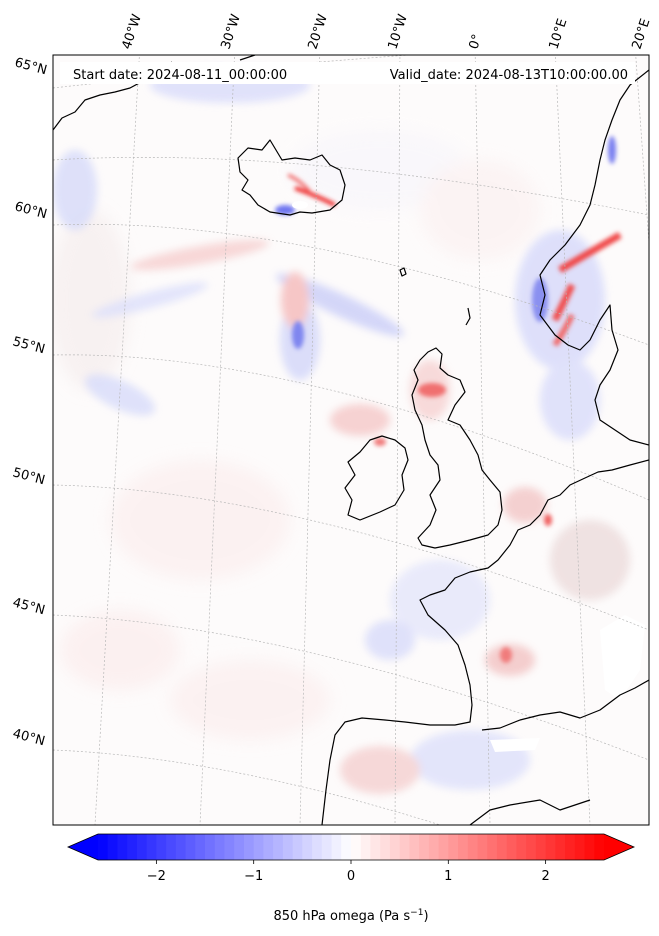 This screenshot has width=659, height=936. I want to click on lat-label-55n: 55°N, so click(29, 345).